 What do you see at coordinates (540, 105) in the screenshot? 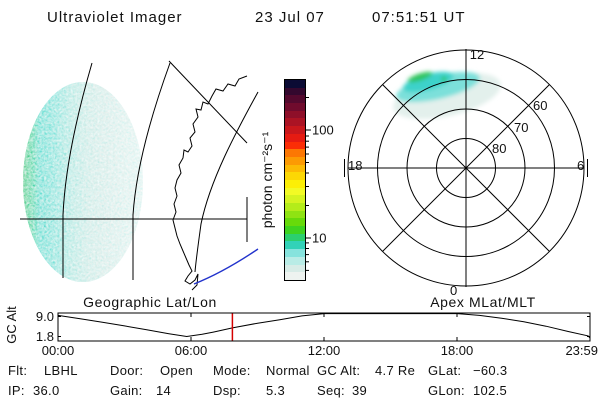
I see `mlat-60-label: 60` at bounding box center [540, 105].